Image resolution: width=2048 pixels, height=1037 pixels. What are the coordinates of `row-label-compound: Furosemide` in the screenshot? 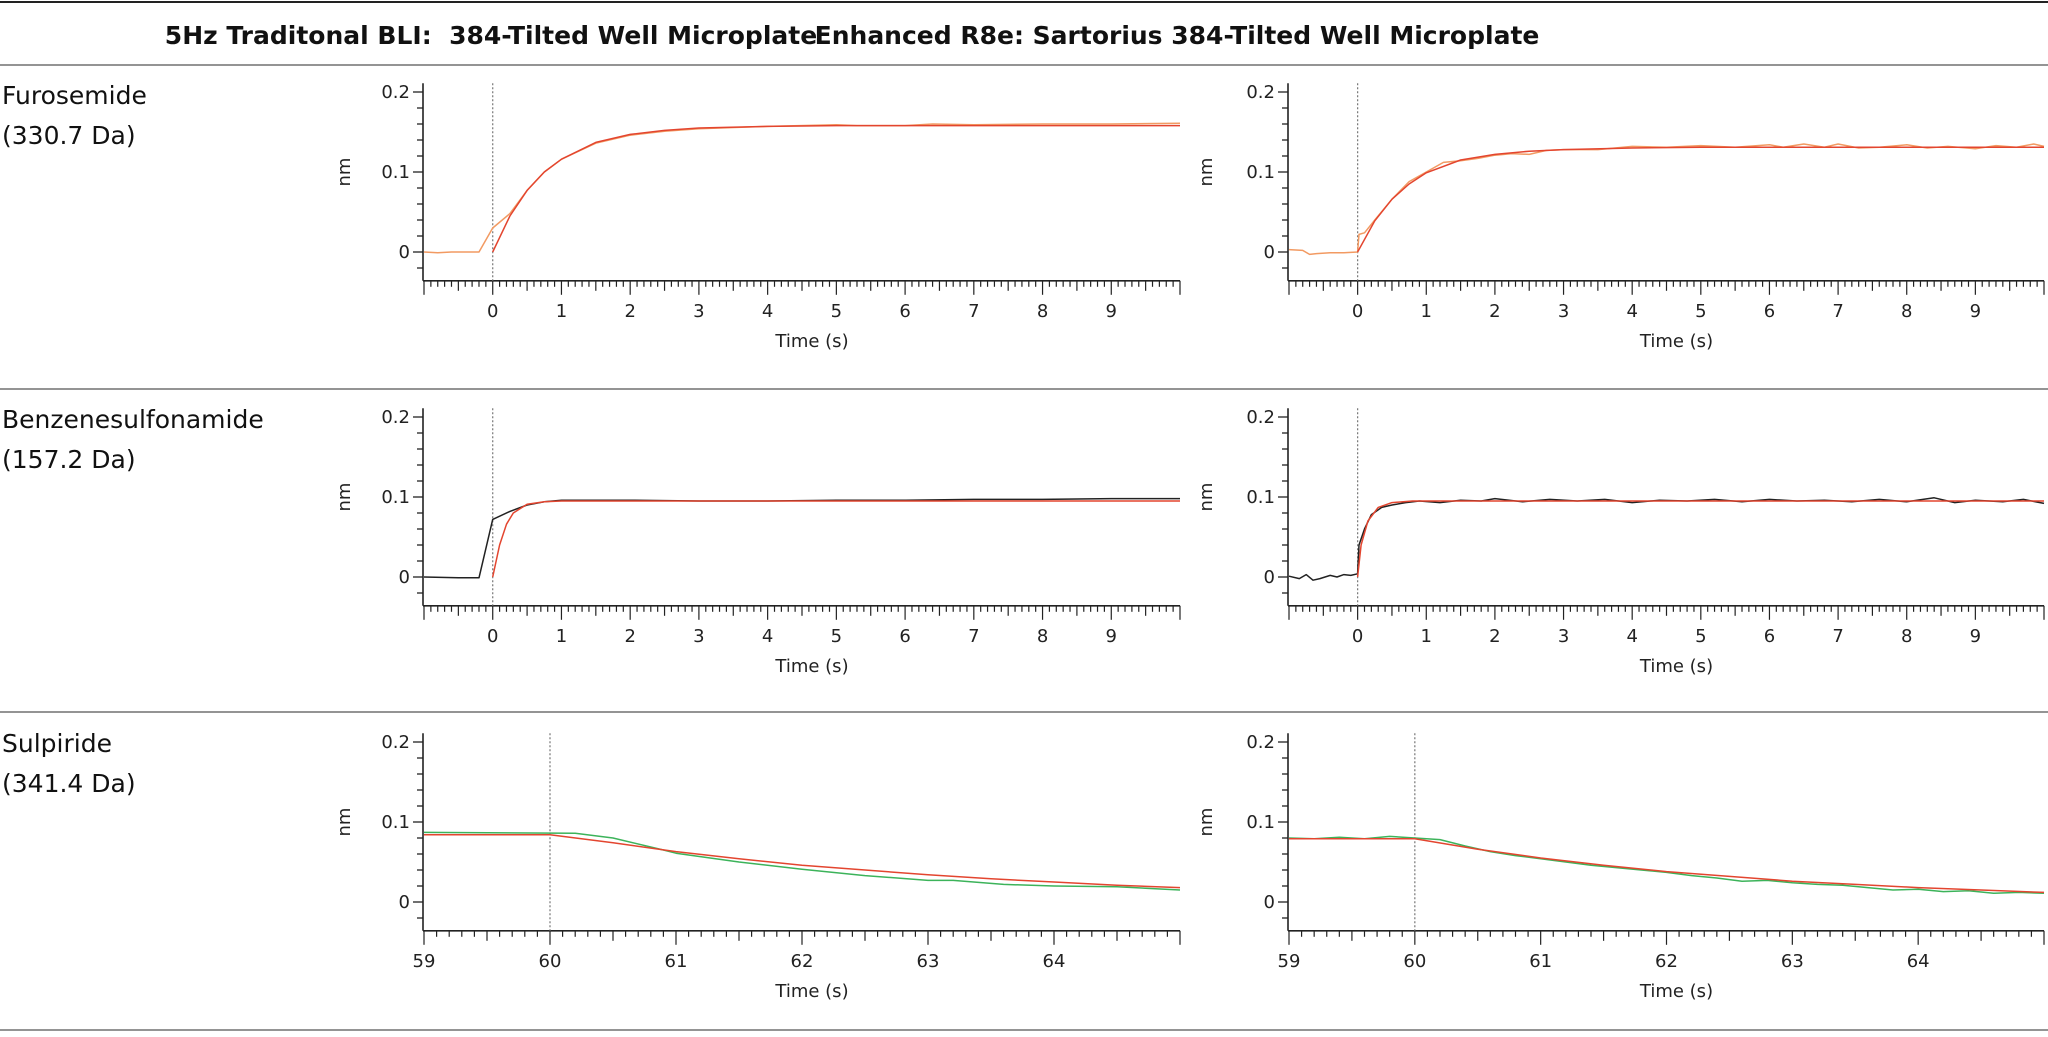 It's located at (74, 95).